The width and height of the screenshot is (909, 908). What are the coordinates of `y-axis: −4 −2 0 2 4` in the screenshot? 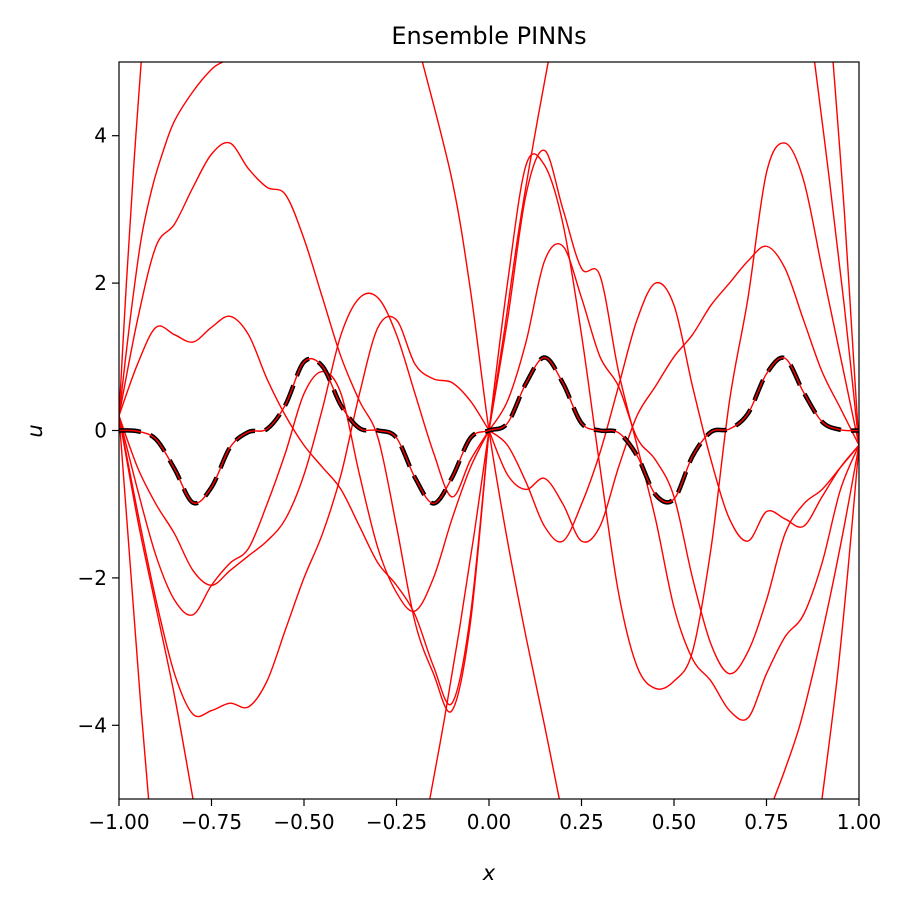 It's located at (98, 430).